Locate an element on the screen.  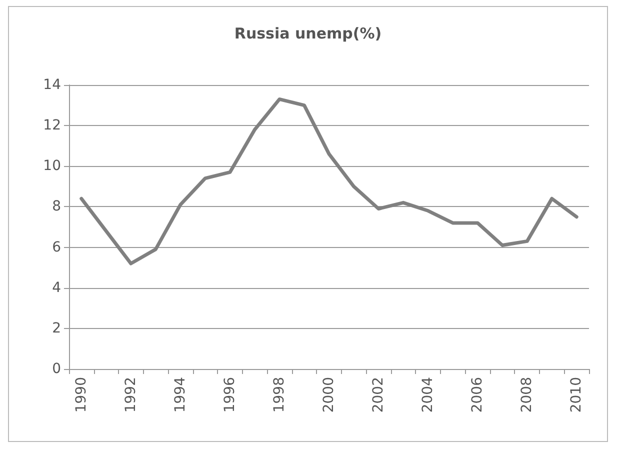
chart-title: Russia unemp(%) is located at coordinates (308, 33).